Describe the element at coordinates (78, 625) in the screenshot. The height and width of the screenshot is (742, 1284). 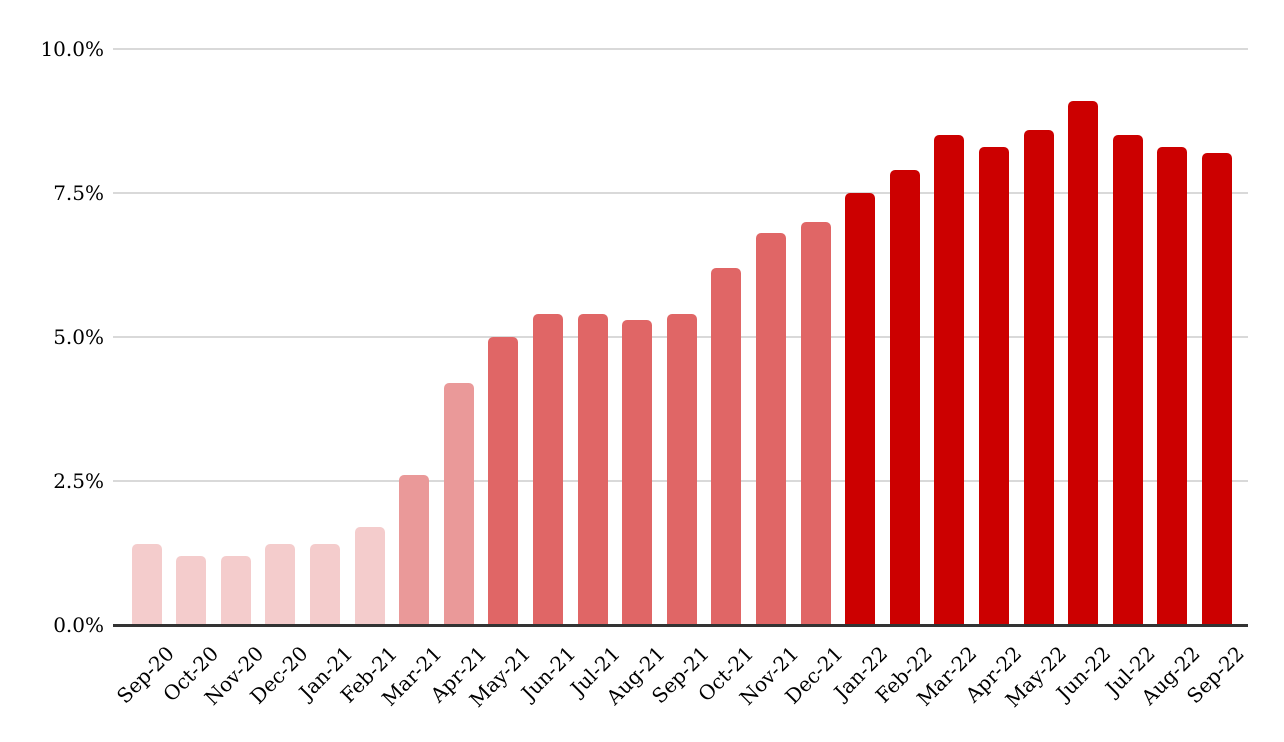
I see `y-tick-label: 0.0%` at that location.